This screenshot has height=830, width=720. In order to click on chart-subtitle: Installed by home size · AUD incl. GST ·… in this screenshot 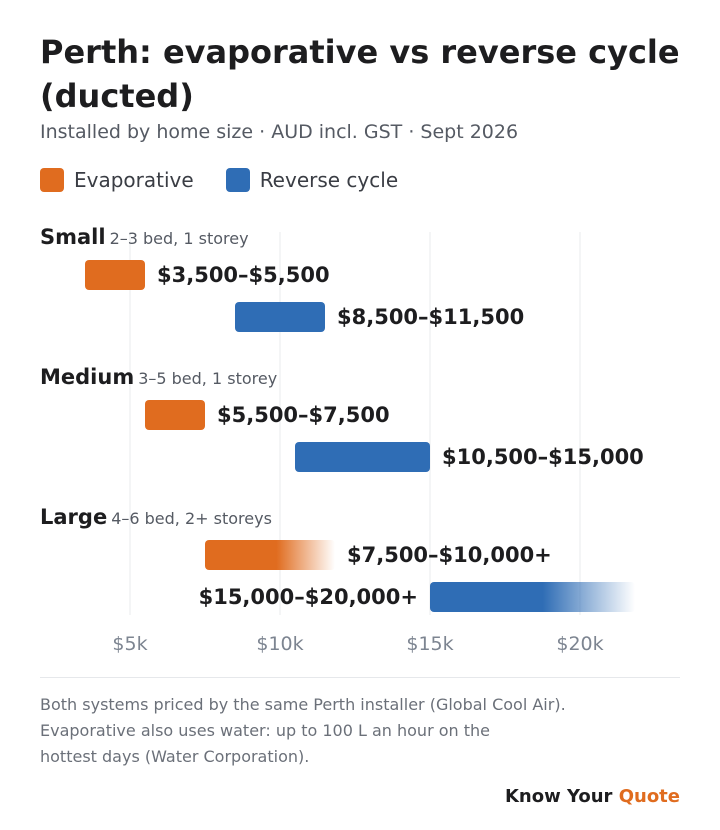, I will do `click(279, 132)`.